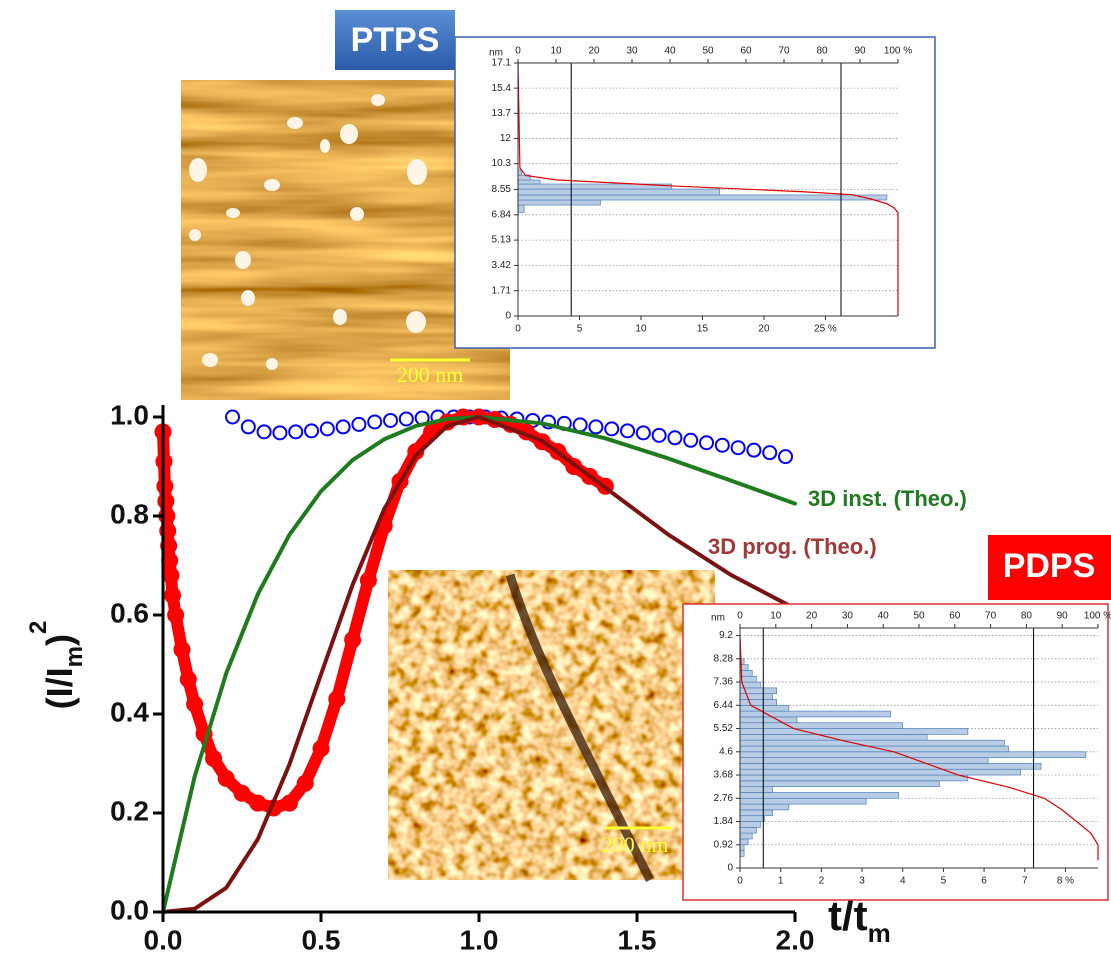  What do you see at coordinates (502, 163) in the screenshot?
I see `y-tick-label: 10.3` at bounding box center [502, 163].